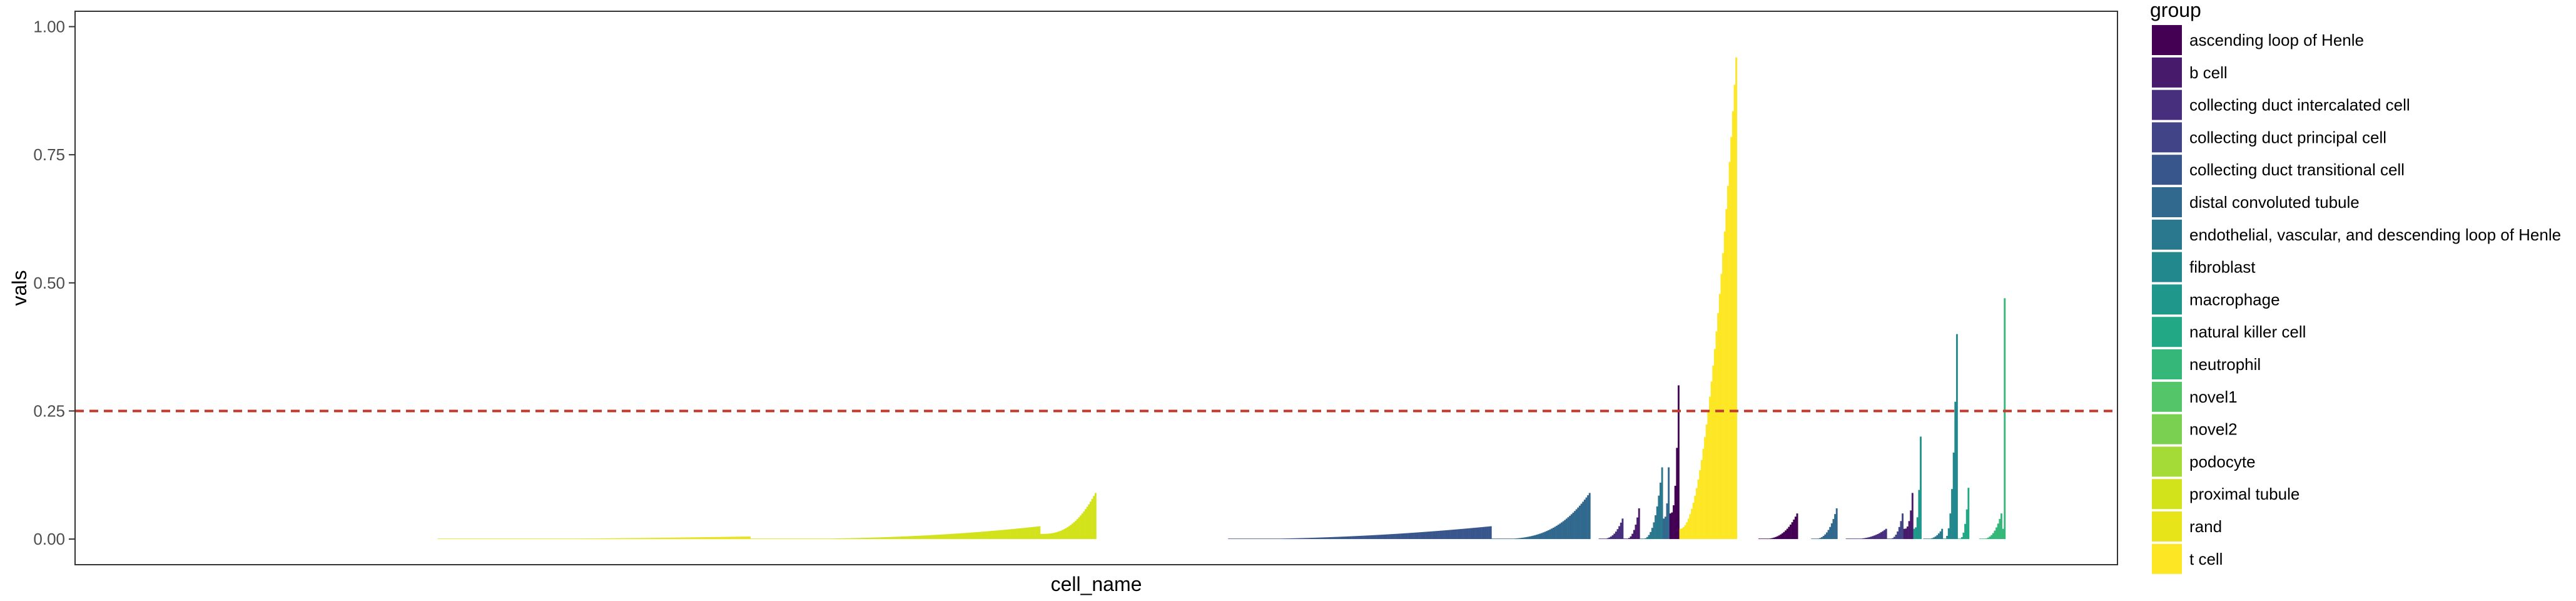 This screenshot has height=601, width=2576. I want to click on legend-label-8: macrophage, so click(2234, 299).